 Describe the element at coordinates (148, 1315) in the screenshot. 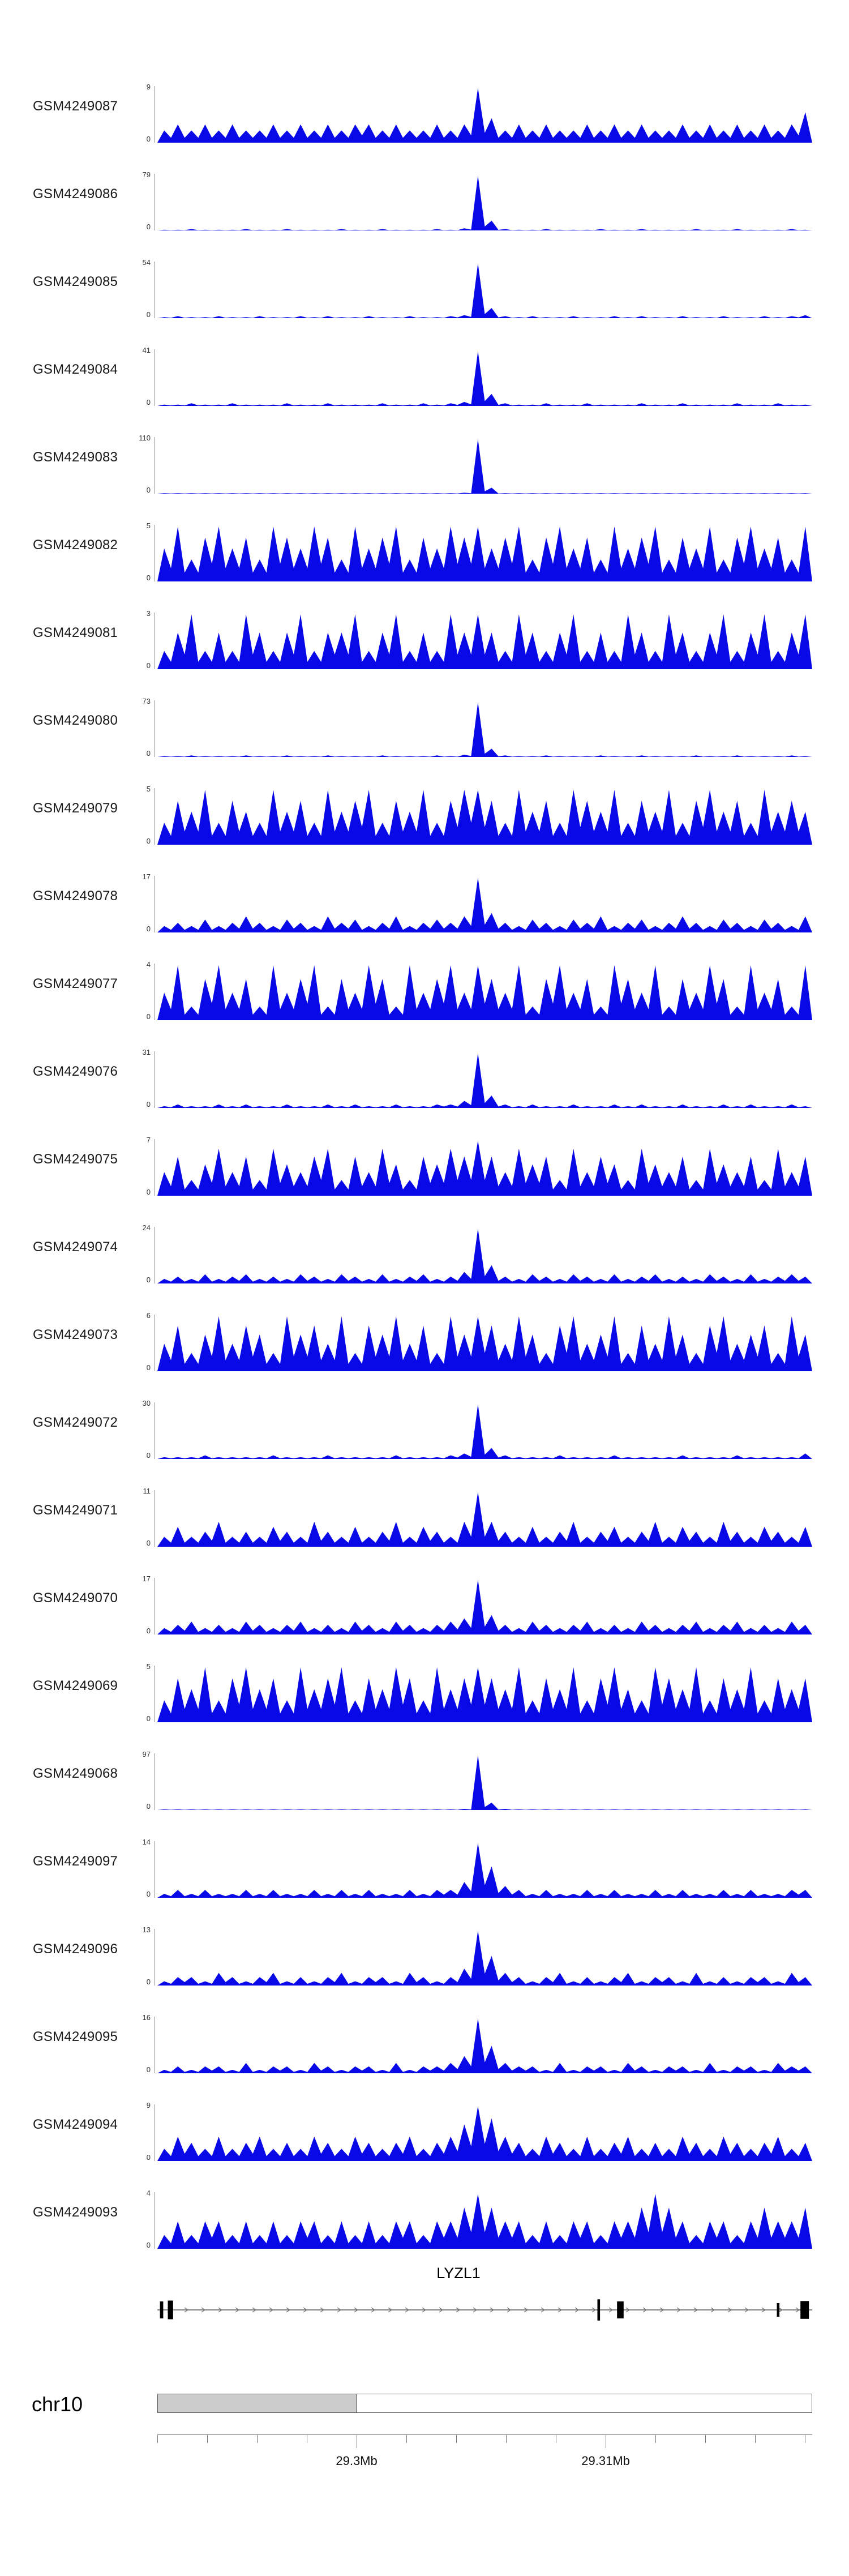

I see `track-ymax-label: 6` at that location.